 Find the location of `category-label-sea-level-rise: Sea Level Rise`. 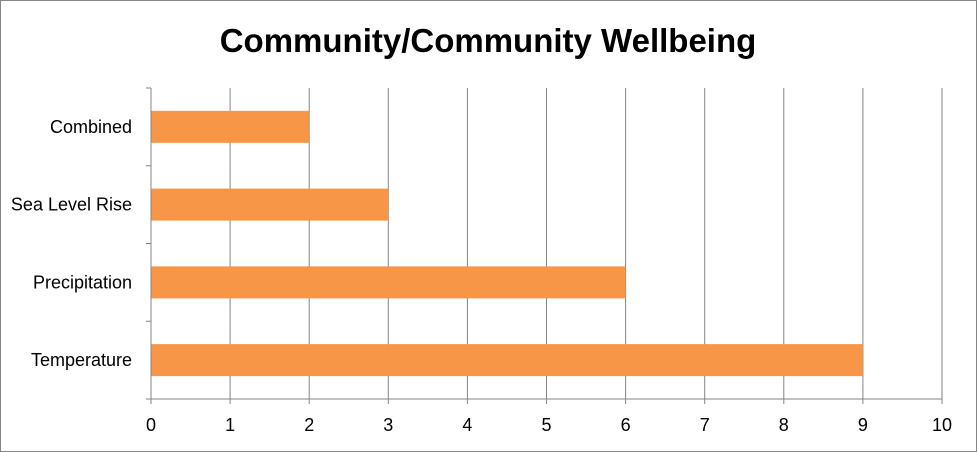

category-label-sea-level-rise: Sea Level Rise is located at coordinates (71, 205).